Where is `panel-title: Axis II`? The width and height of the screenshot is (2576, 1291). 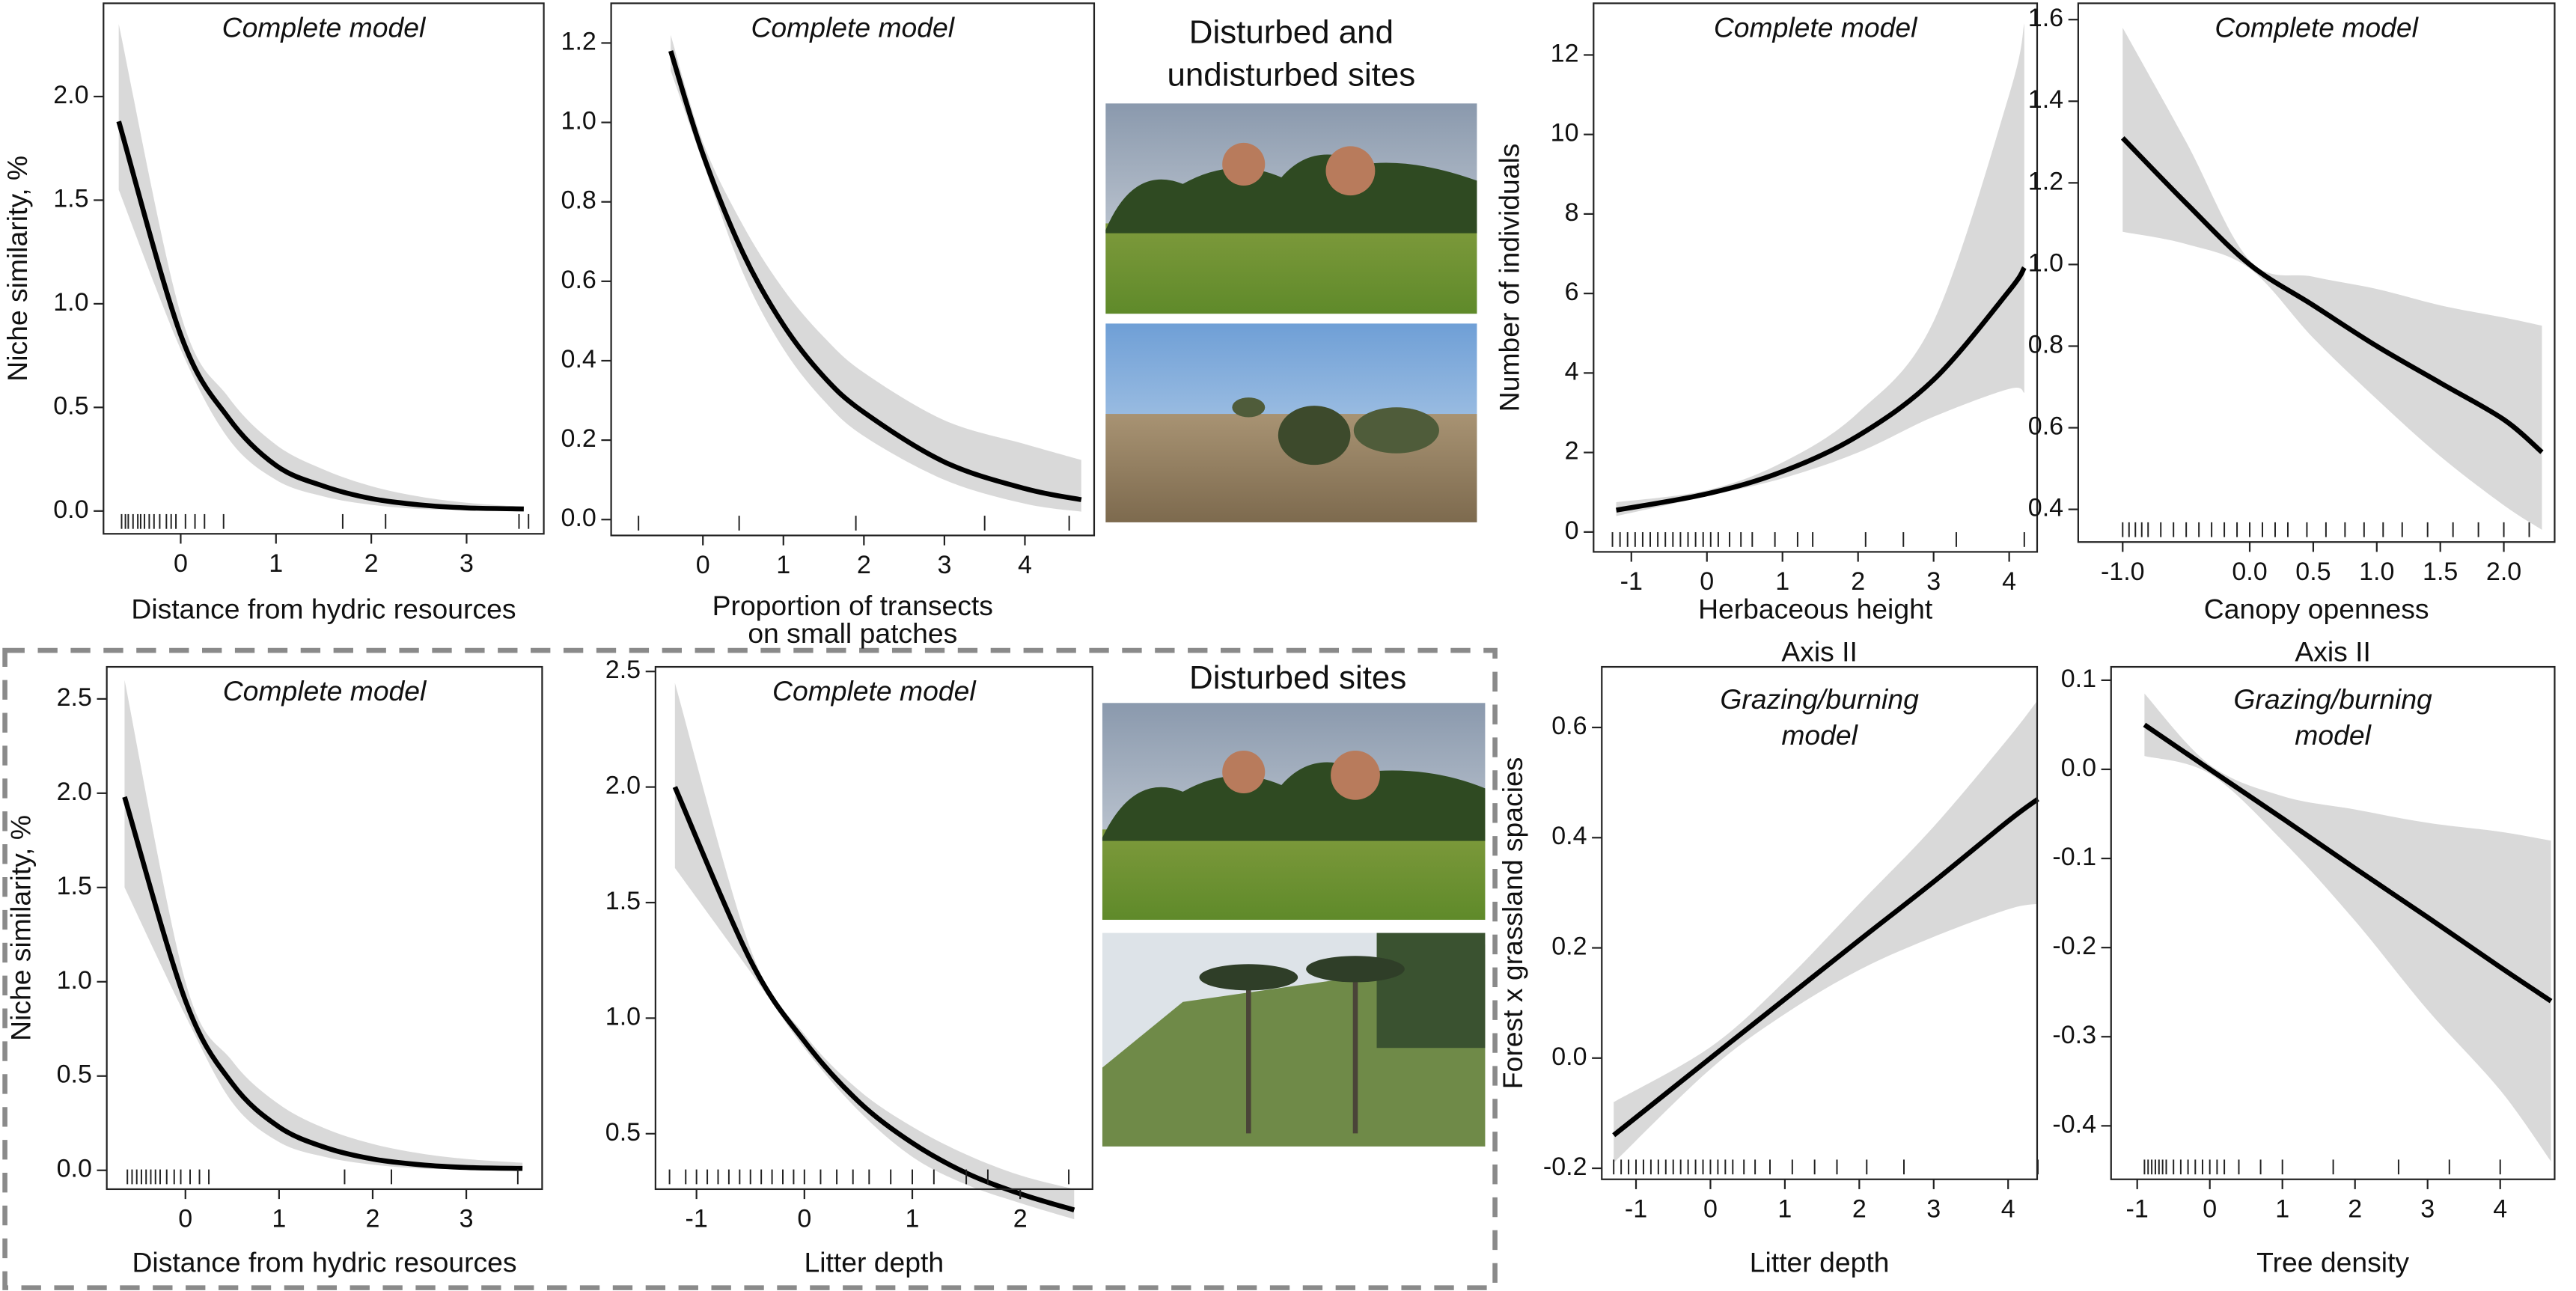
panel-title: Axis II is located at coordinates (1819, 651).